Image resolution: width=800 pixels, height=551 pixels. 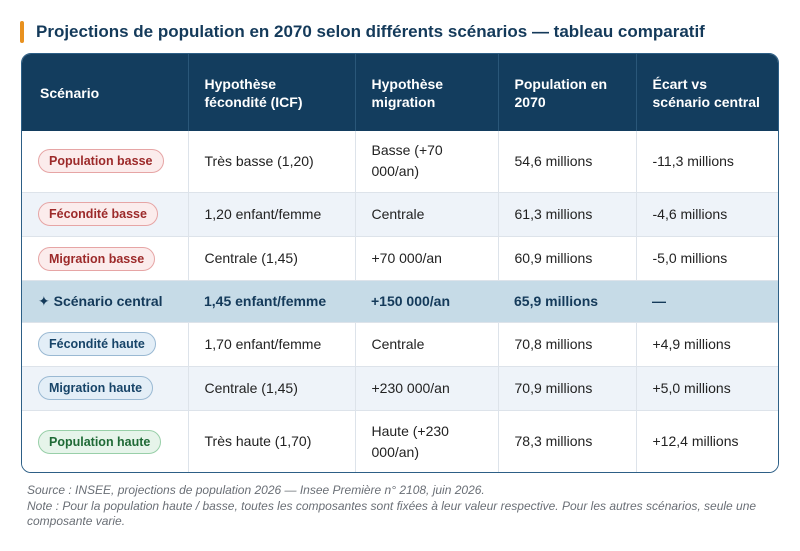 What do you see at coordinates (427, 389) in the screenshot?
I see `migration-cell: +230 000/an` at bounding box center [427, 389].